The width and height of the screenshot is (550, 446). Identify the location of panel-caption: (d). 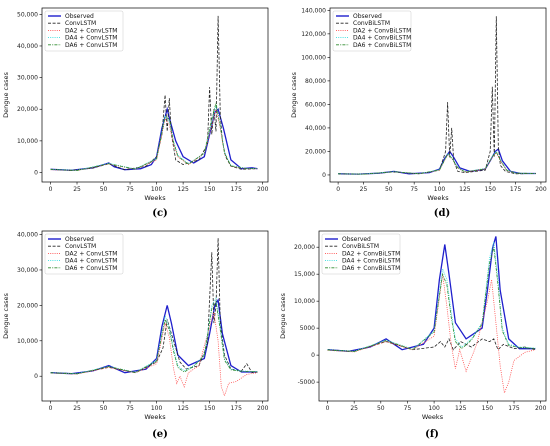
(442, 213).